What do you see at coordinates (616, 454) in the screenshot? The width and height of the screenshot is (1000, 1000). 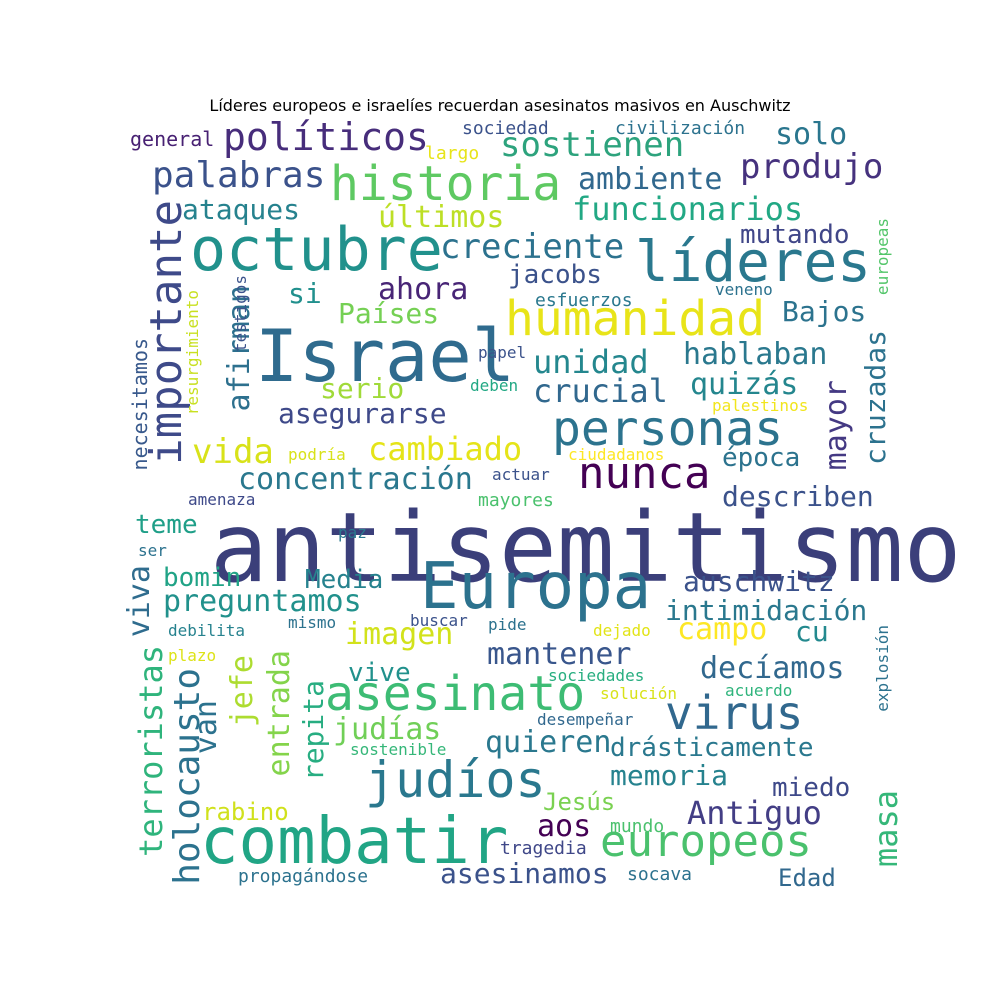 I see `word-ciudadanos: ciudadanos` at bounding box center [616, 454].